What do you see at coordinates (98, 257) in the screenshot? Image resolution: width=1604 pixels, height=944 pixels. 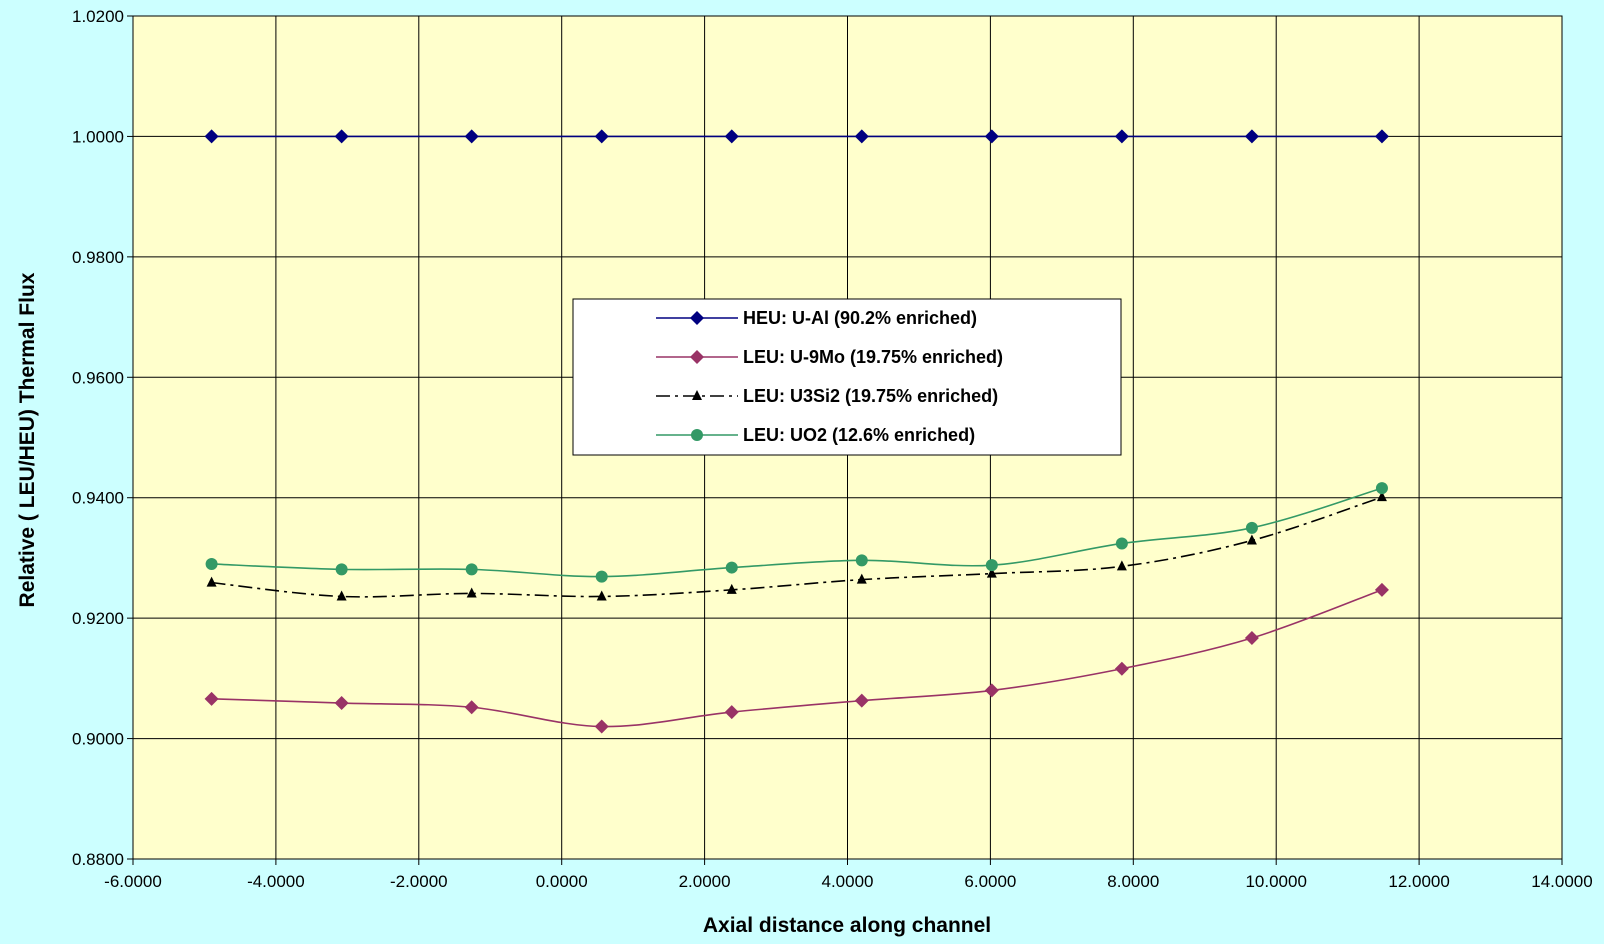 I see `y-tick-label: 0.9800` at bounding box center [98, 257].